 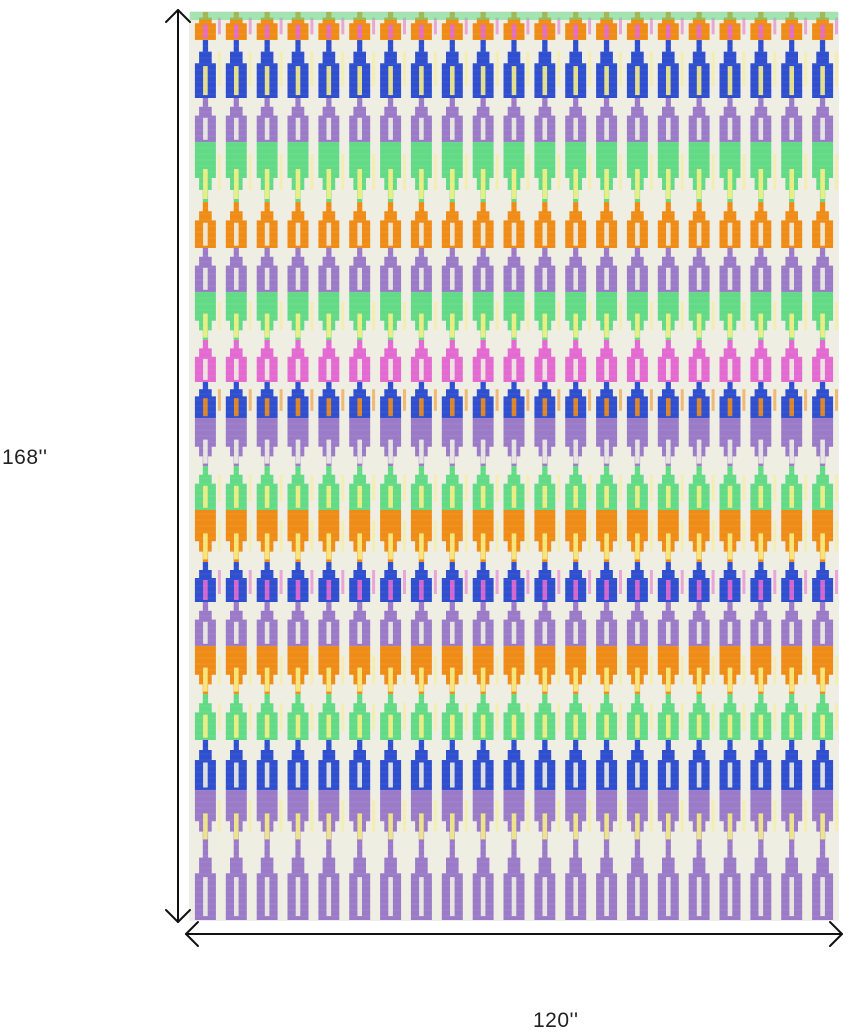 What do you see at coordinates (178, 916) in the screenshot?
I see `height-bottom-arrowhead` at bounding box center [178, 916].